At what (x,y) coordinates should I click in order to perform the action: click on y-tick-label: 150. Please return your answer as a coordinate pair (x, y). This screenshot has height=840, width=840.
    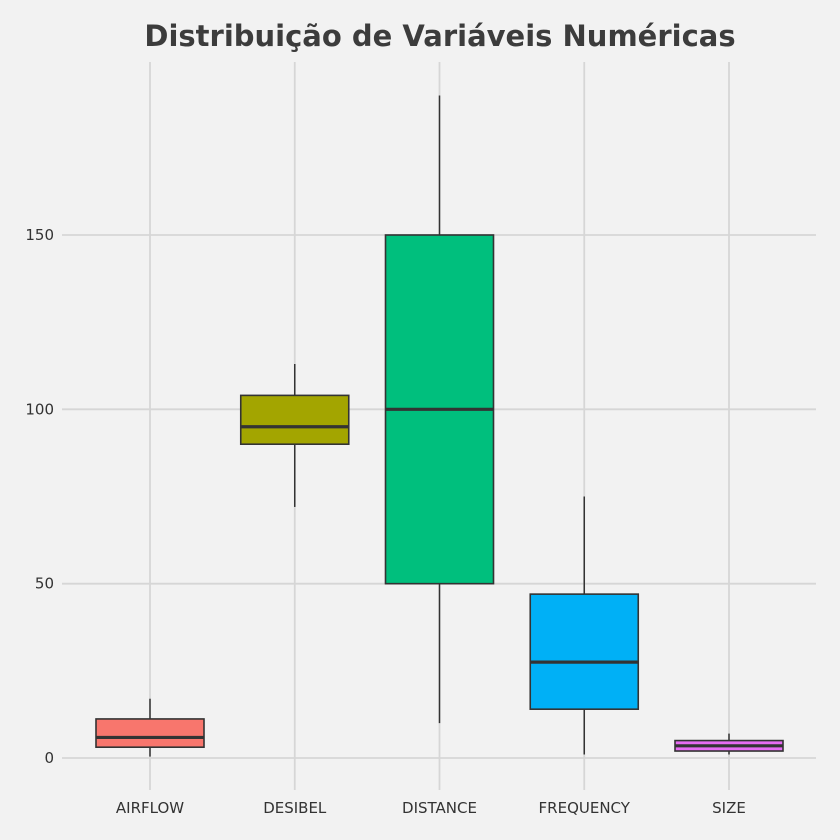
    Looking at the image, I should click on (39, 235).